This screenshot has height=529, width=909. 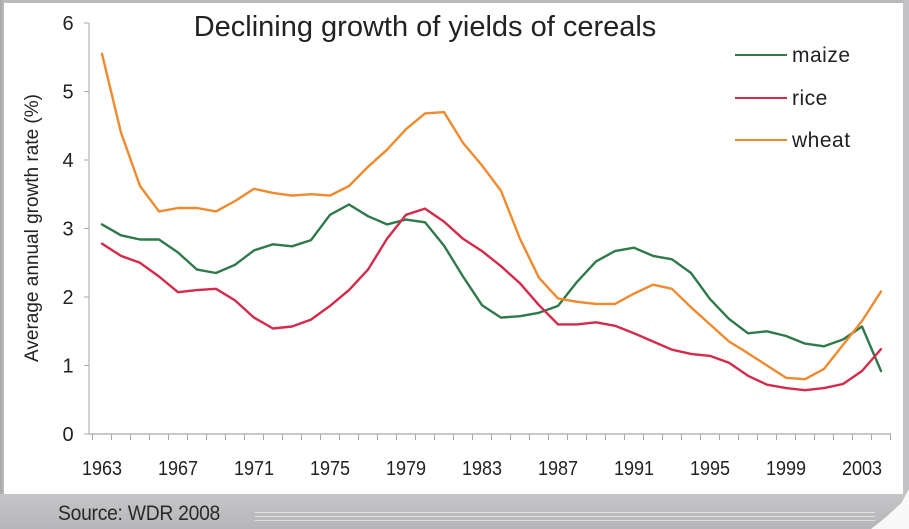 I want to click on x-tick-label: 1963, so click(x=102, y=469).